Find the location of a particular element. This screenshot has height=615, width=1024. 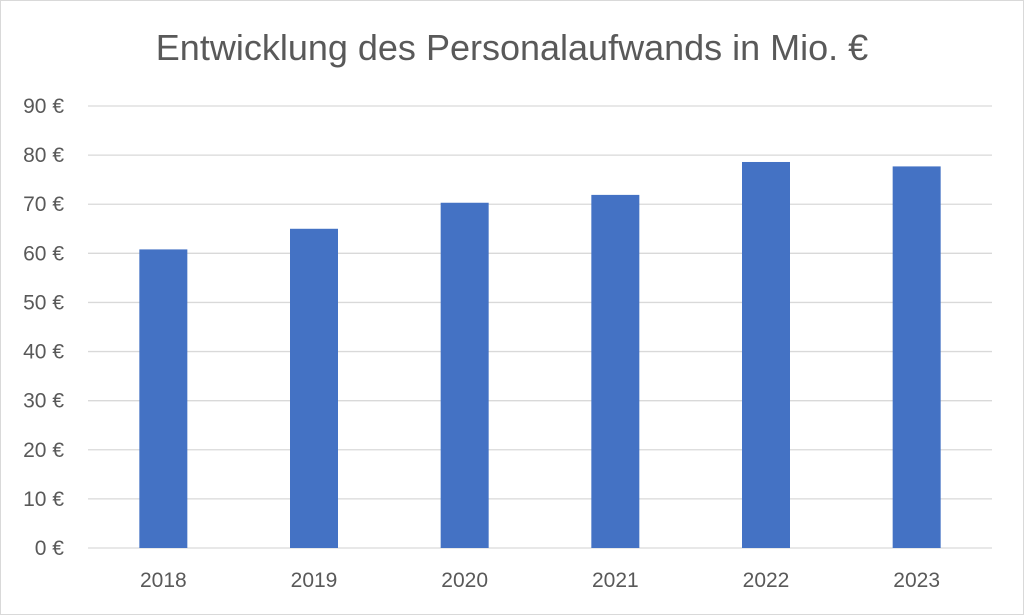

x-tick-label: 2019 is located at coordinates (314, 580).